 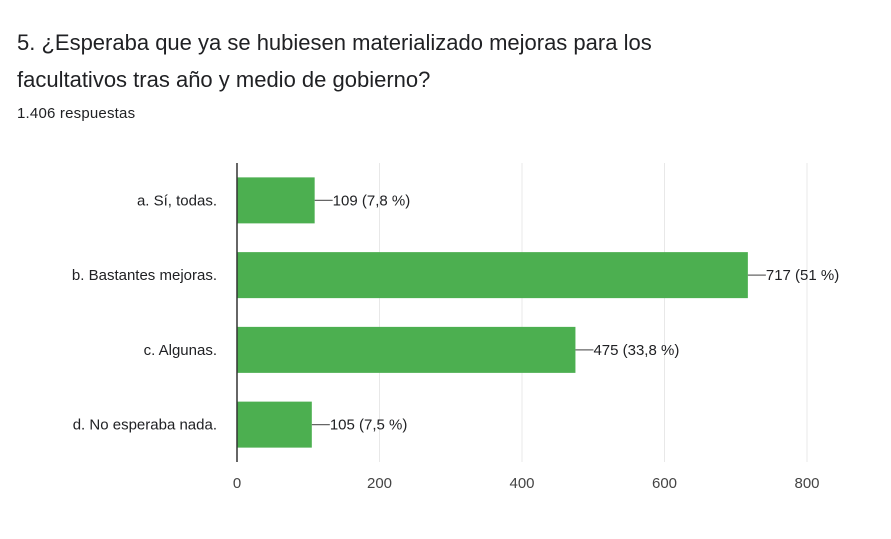 What do you see at coordinates (372, 200) in the screenshot?
I see `data-label: 109 (7,8 %)` at bounding box center [372, 200].